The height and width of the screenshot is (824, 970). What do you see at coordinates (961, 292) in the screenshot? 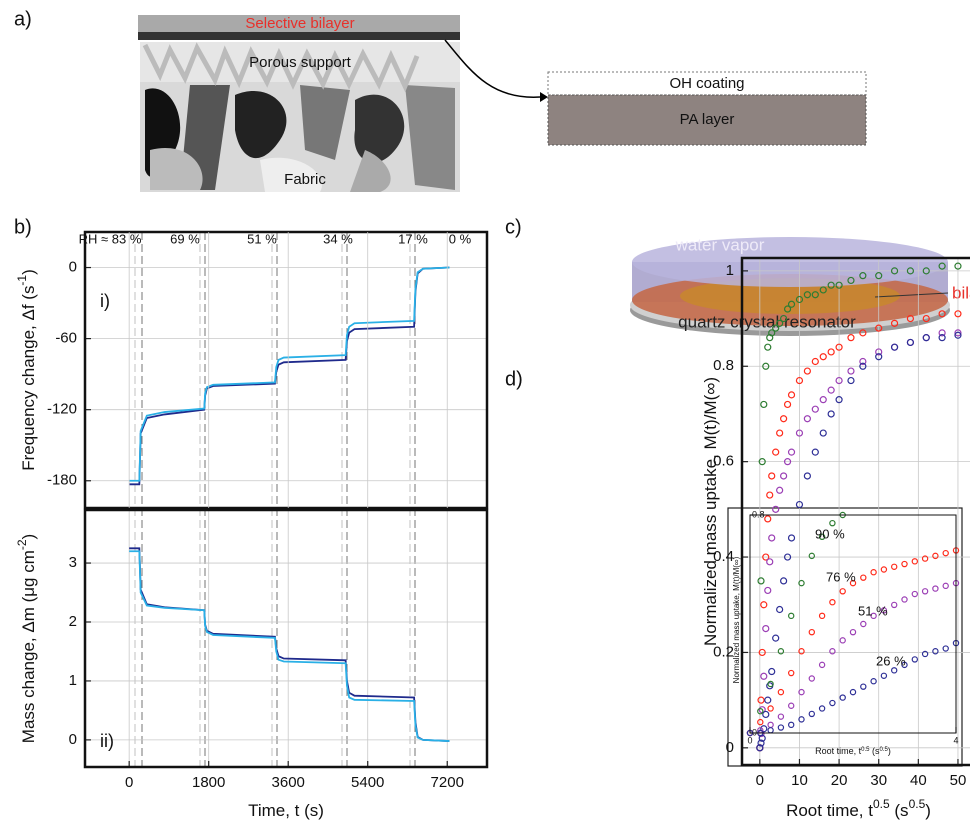
I see `bilayer-label: bilayer` at bounding box center [961, 292].